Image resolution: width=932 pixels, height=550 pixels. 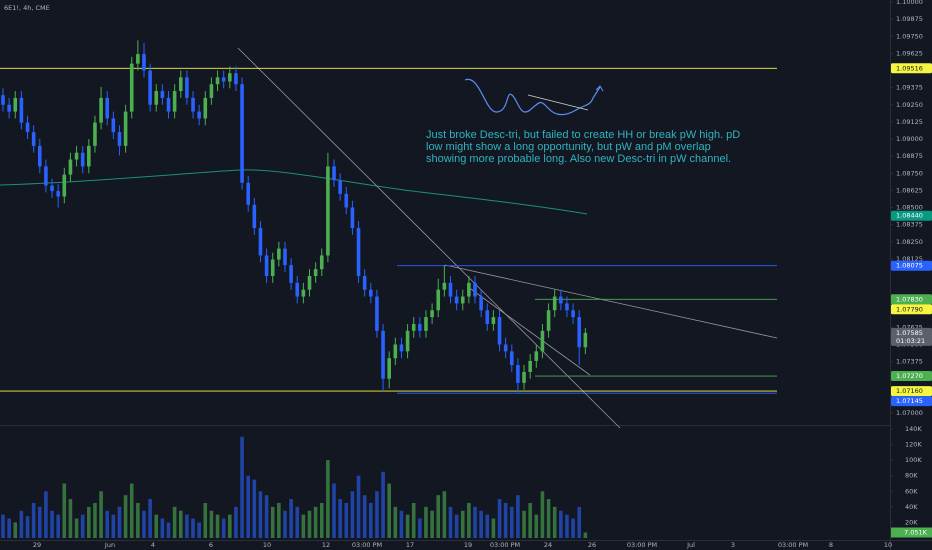 I want to click on price-badge-label: 1.08075, so click(x=909, y=266).